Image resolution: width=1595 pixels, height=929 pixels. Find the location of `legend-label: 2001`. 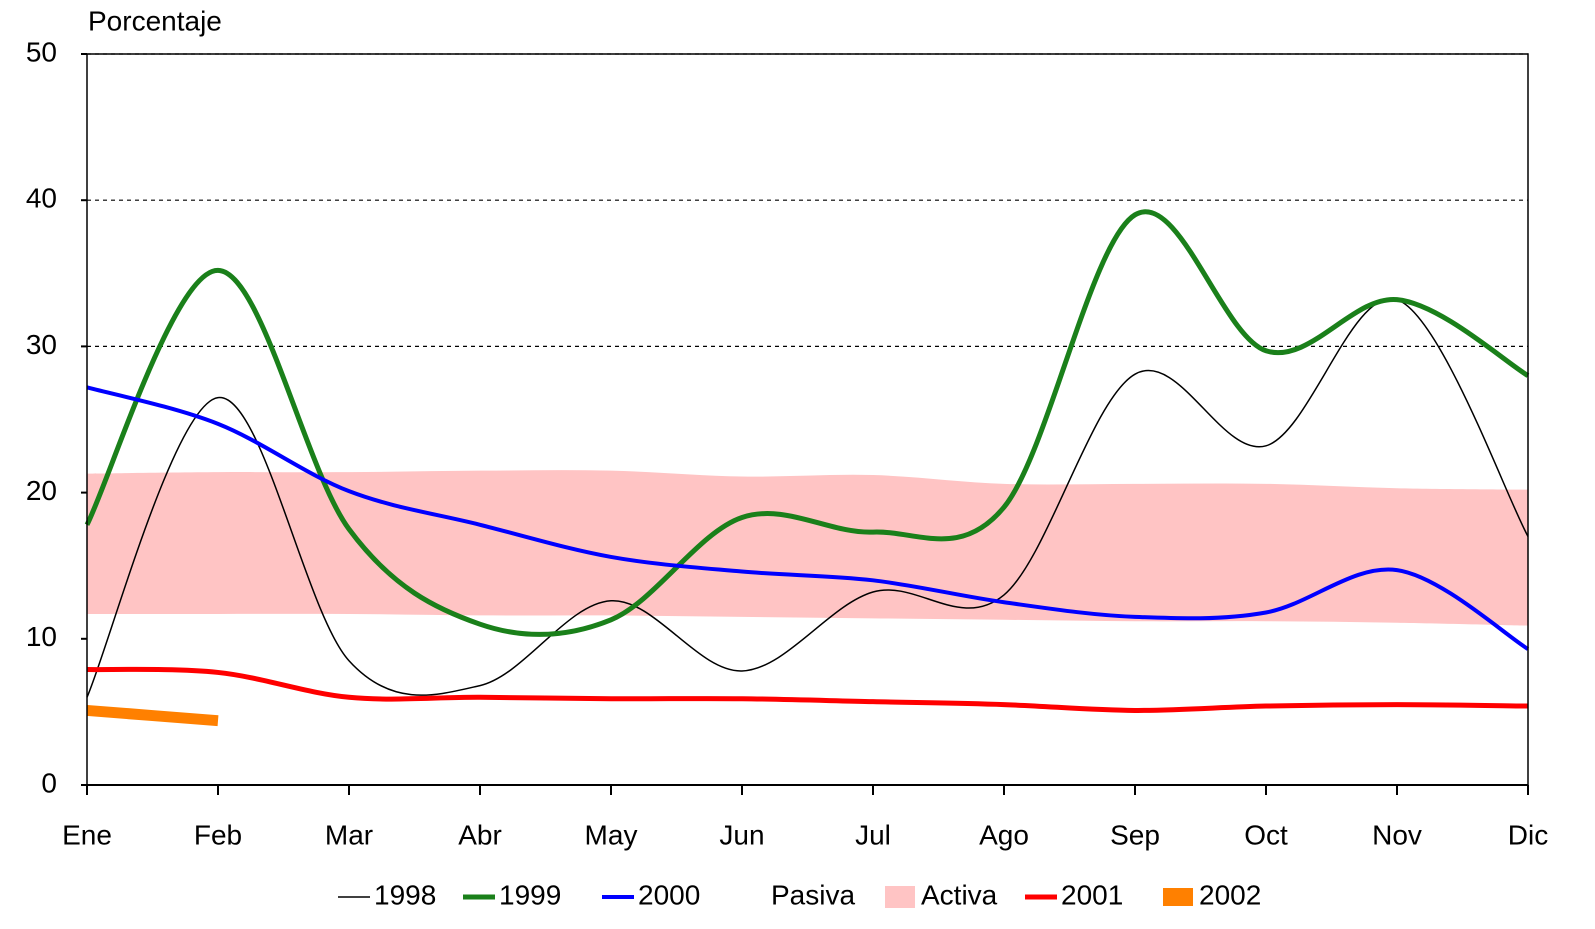

legend-label: 2001 is located at coordinates (1092, 894).